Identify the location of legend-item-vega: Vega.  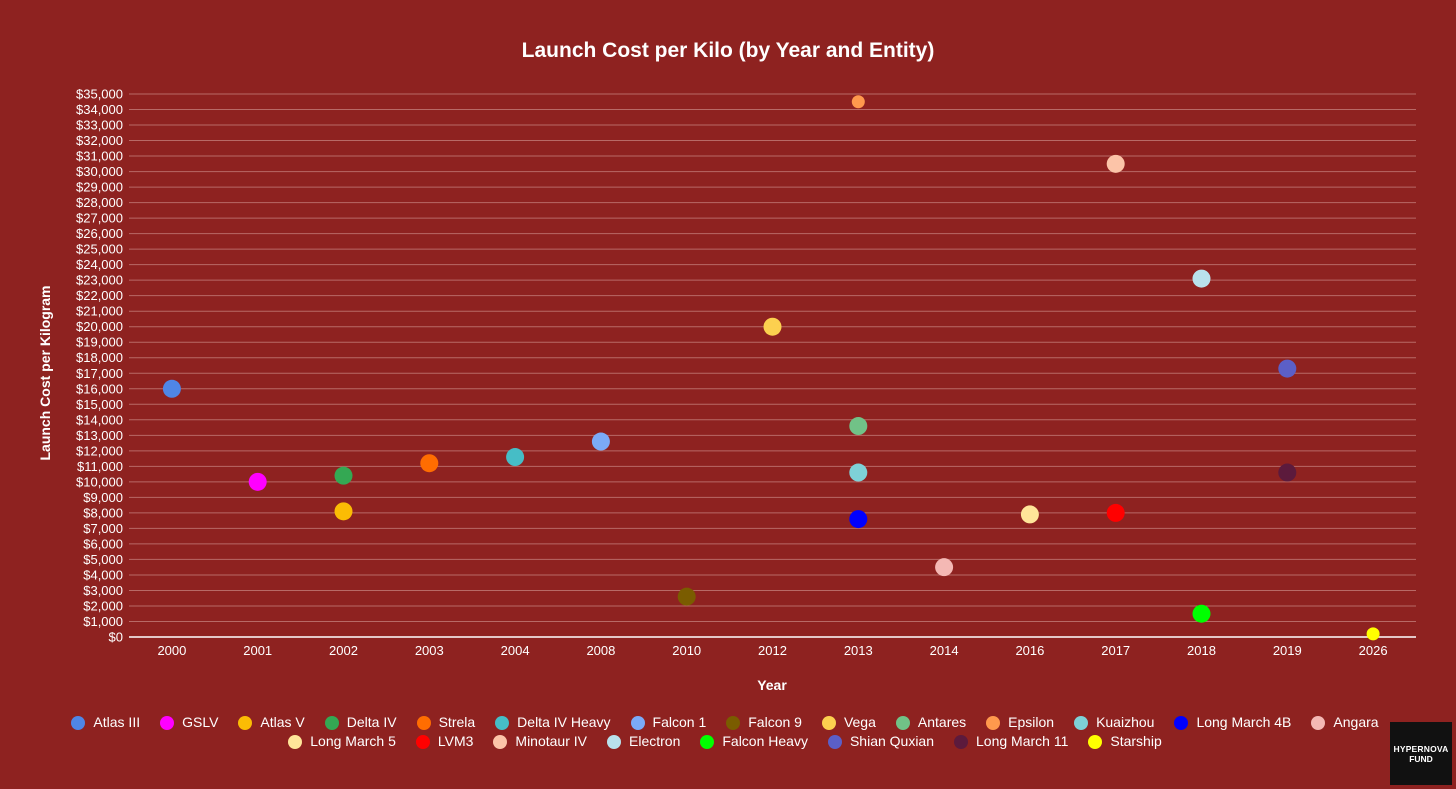
(848, 722).